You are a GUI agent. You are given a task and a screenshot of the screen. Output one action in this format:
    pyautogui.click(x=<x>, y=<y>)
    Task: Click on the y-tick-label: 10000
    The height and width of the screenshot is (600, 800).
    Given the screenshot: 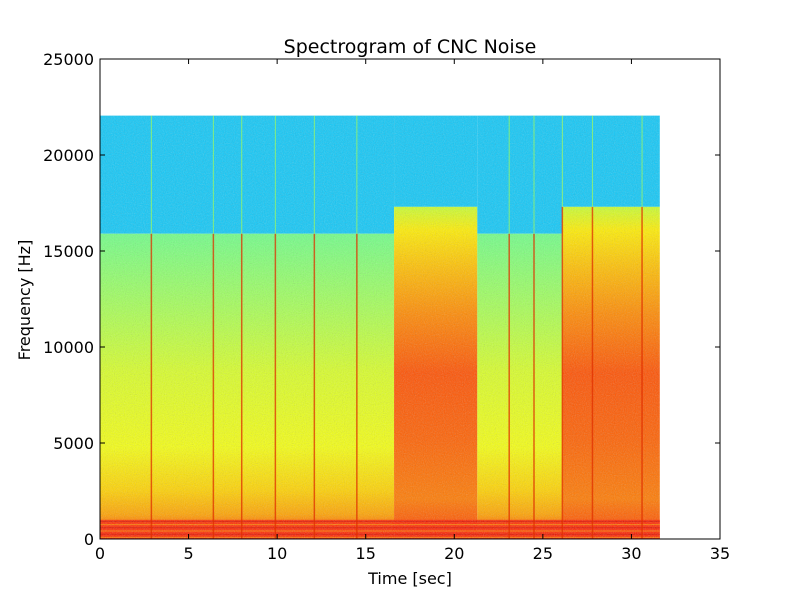 What is the action you would take?
    pyautogui.click(x=68, y=347)
    